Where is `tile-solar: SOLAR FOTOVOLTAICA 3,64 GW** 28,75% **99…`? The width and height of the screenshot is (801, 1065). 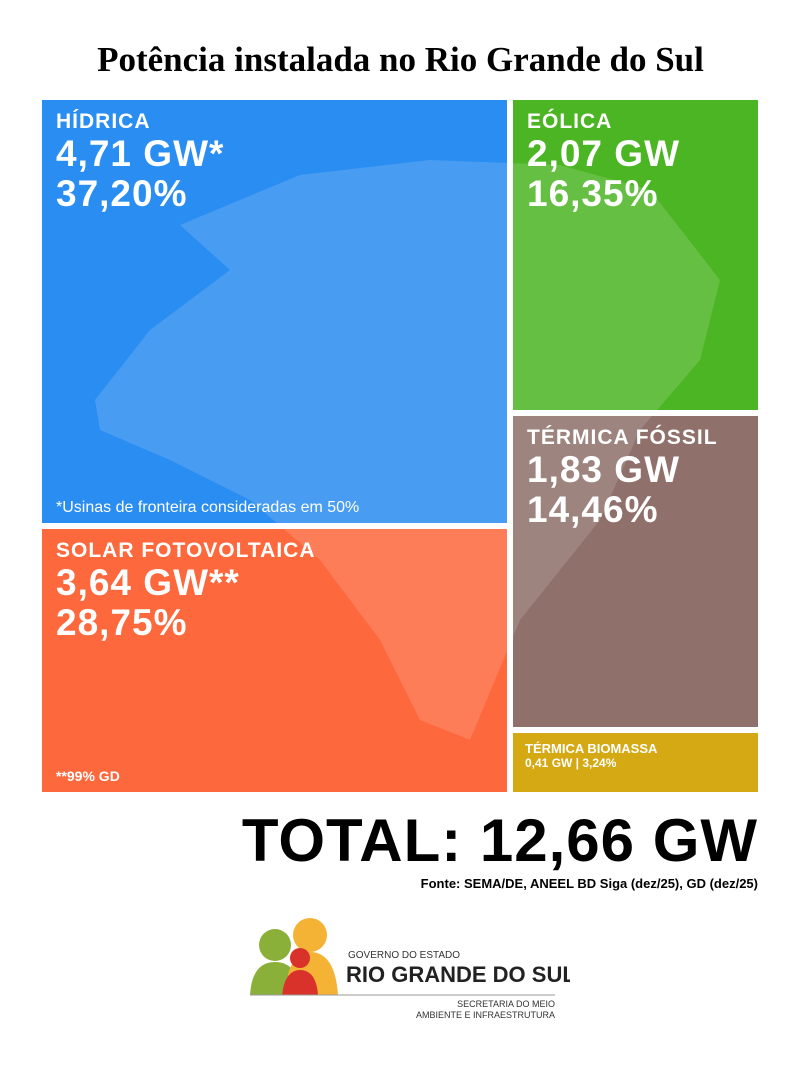
tile-solar: SOLAR FOTOVOLTAICA 3,64 GW** 28,75% **99… is located at coordinates (274, 660).